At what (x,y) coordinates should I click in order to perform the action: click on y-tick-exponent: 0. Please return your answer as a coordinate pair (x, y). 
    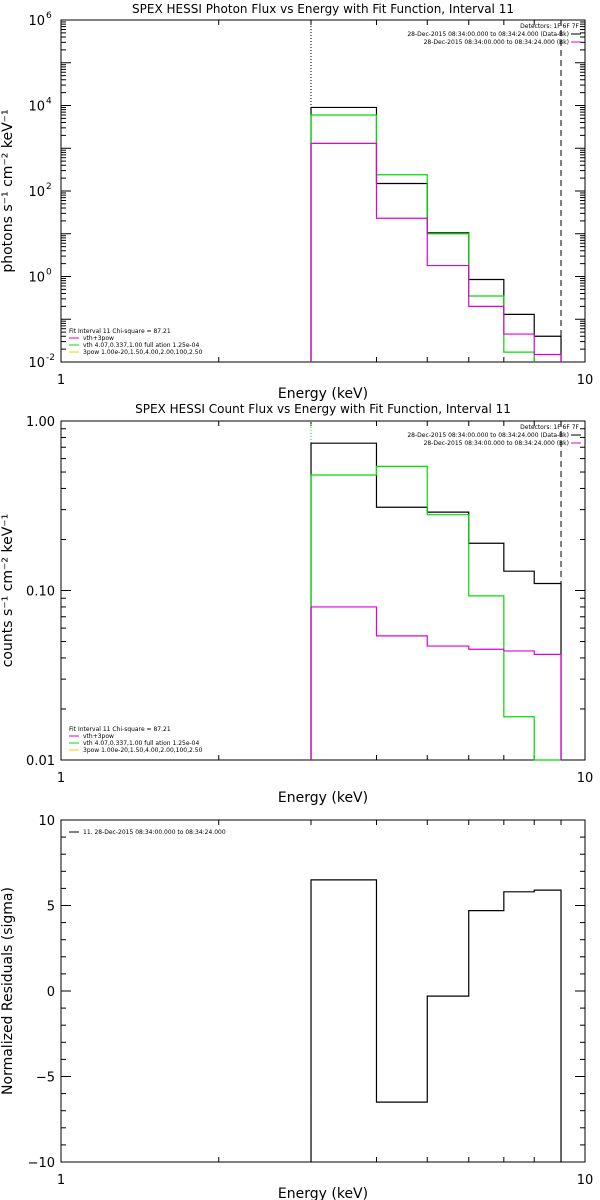
    Looking at the image, I should click on (49, 273).